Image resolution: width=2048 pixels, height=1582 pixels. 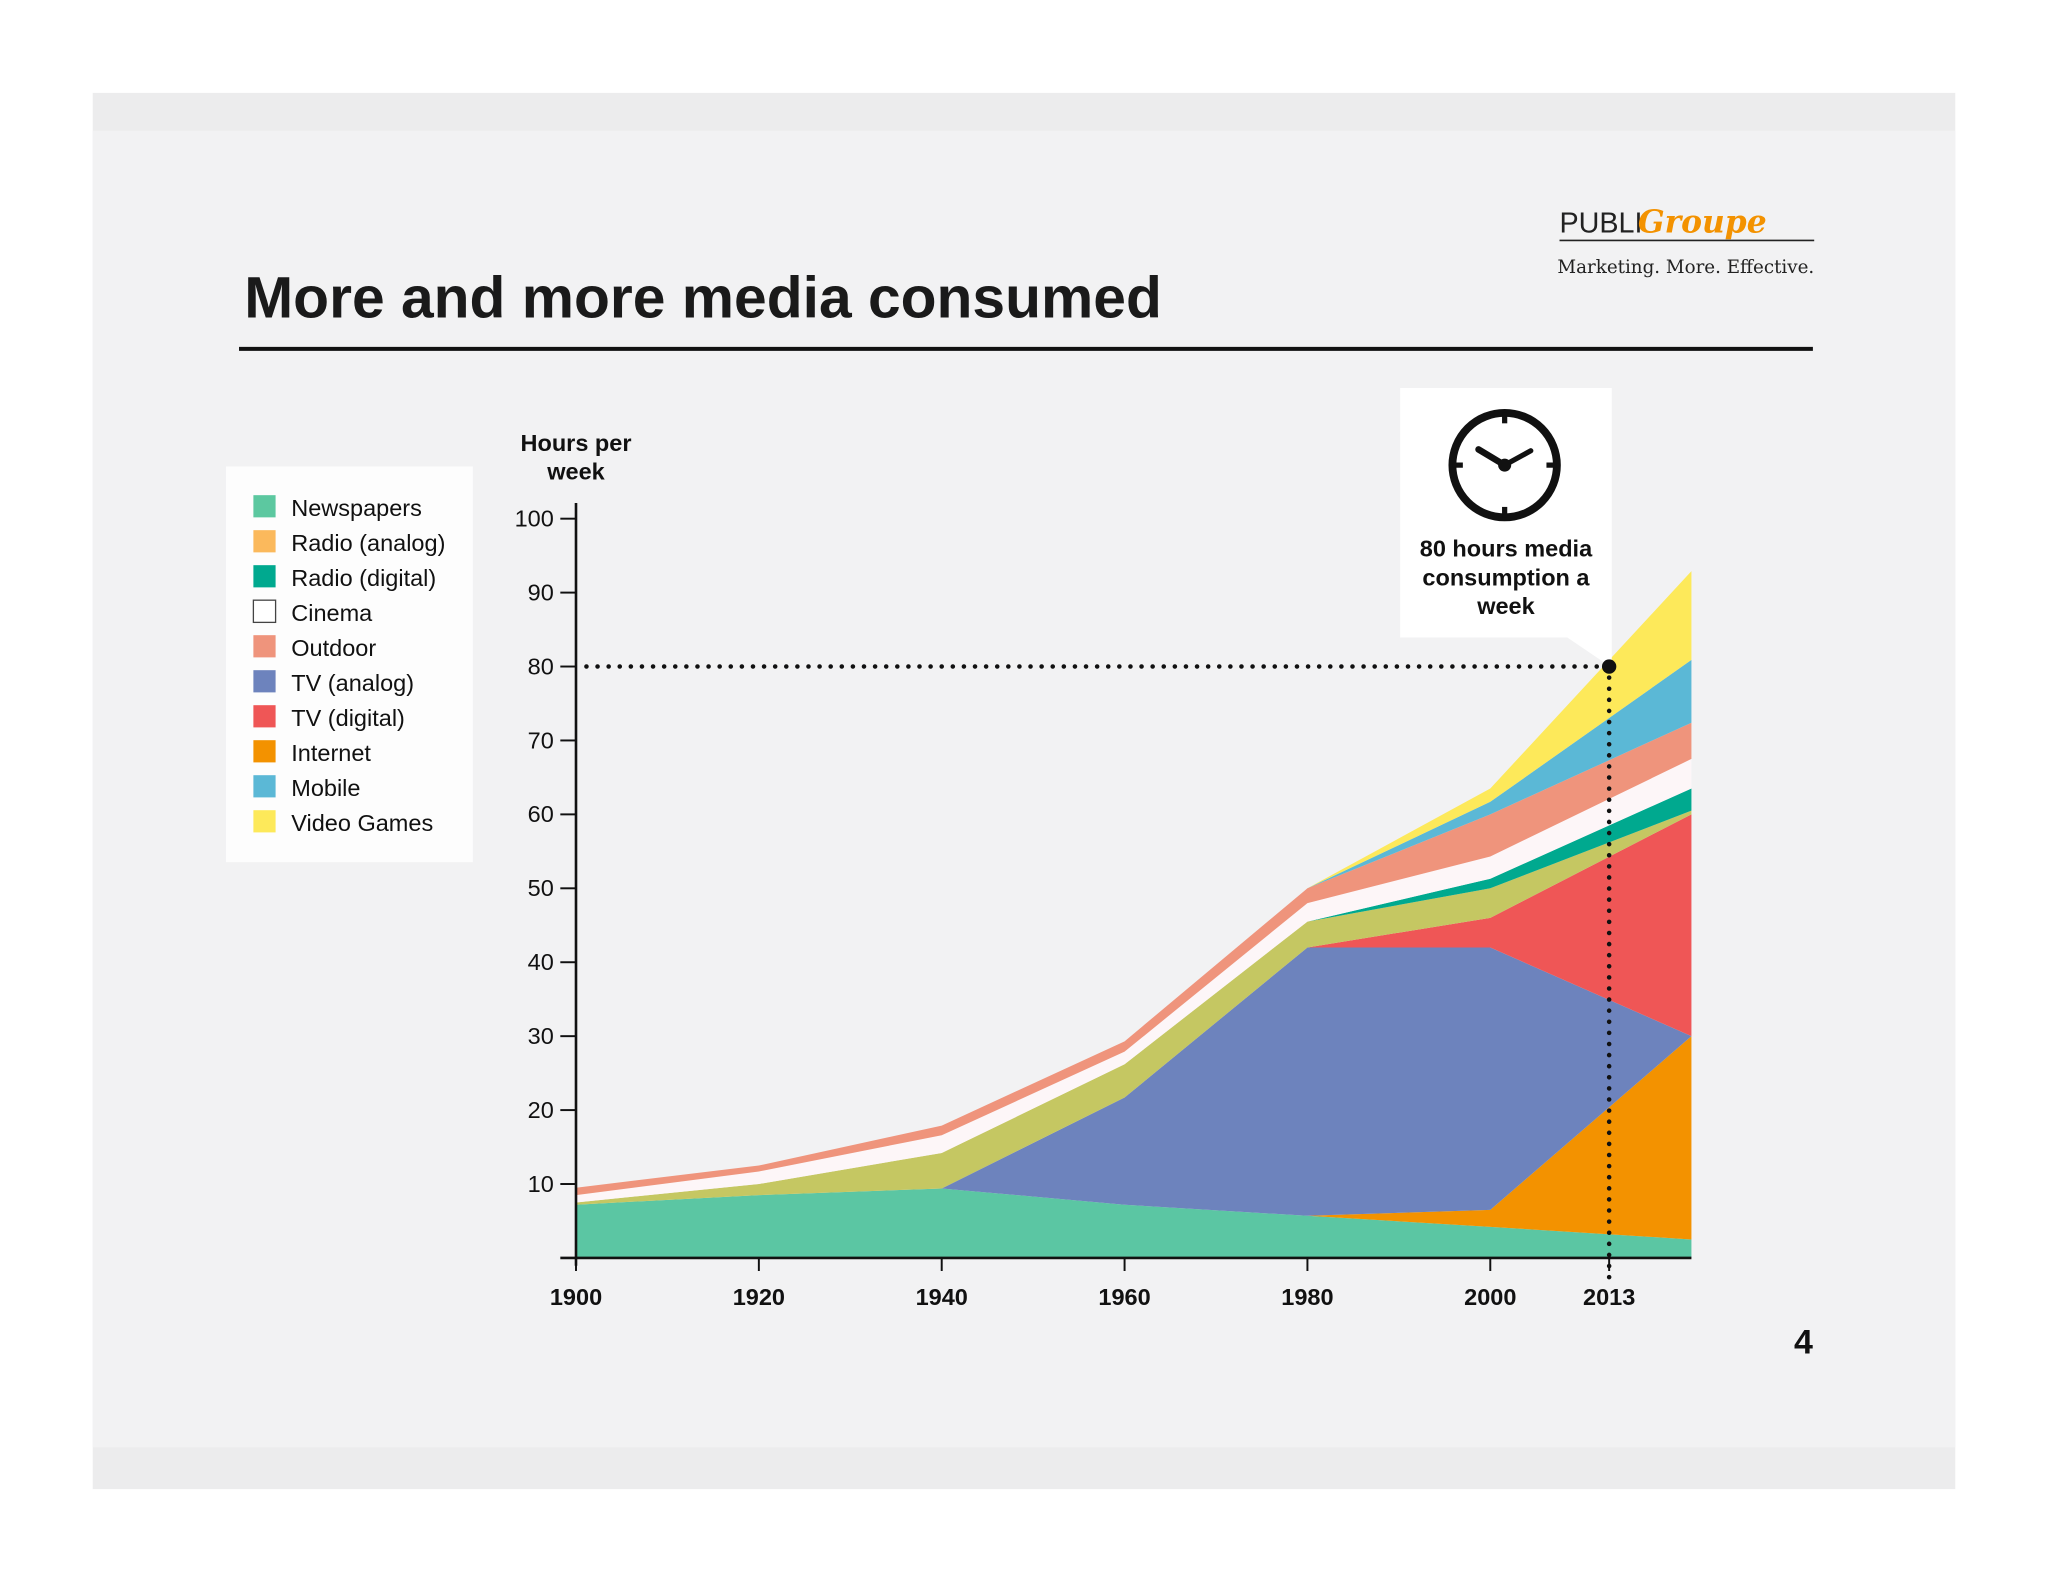 I want to click on legend-item: Mobile, so click(x=306, y=788).